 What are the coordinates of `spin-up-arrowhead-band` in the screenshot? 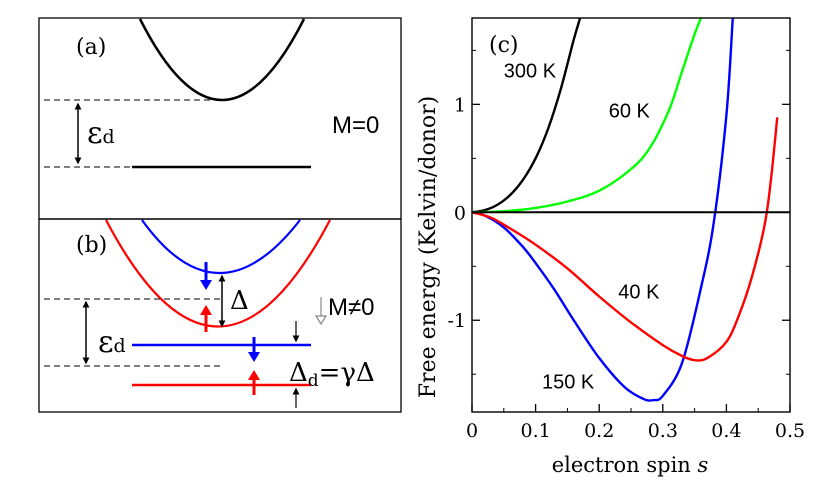 It's located at (206, 310).